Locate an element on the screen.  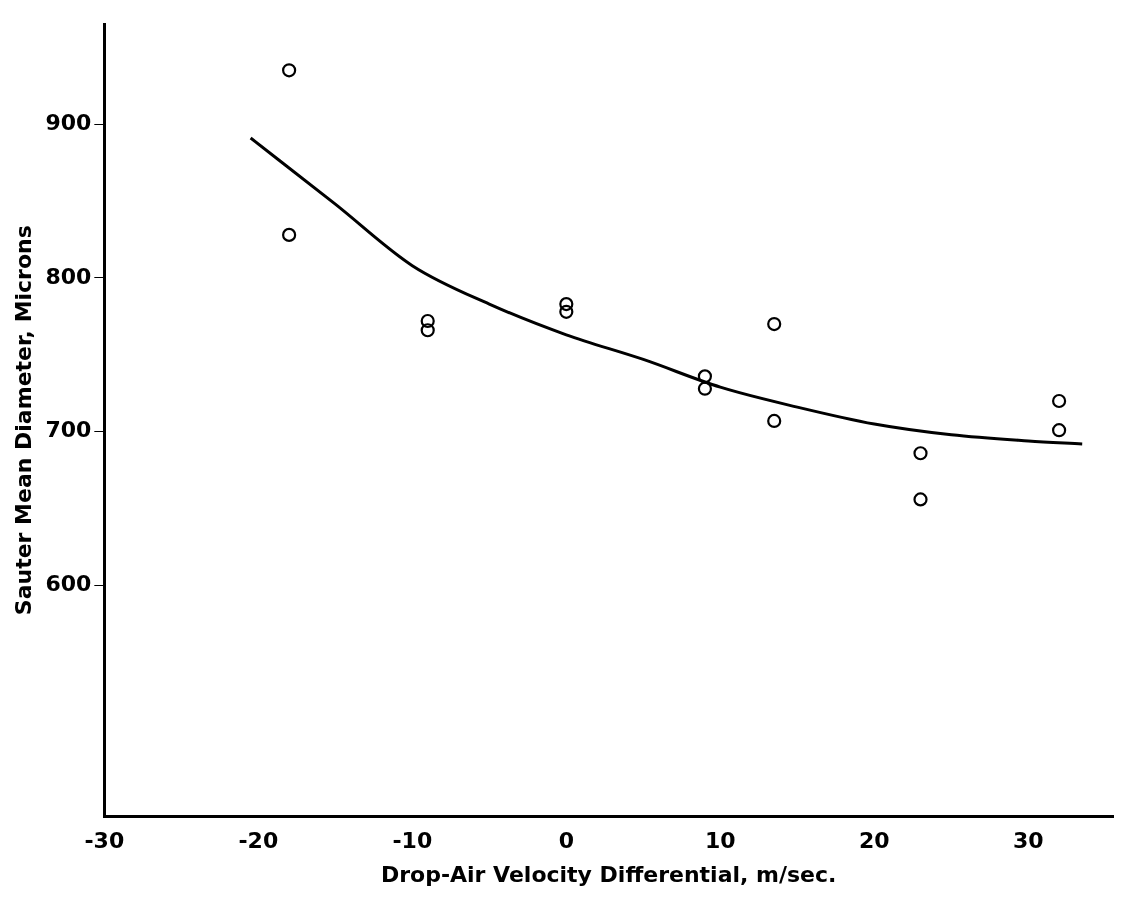
y-tick-label: 800 is located at coordinates (68, 276).